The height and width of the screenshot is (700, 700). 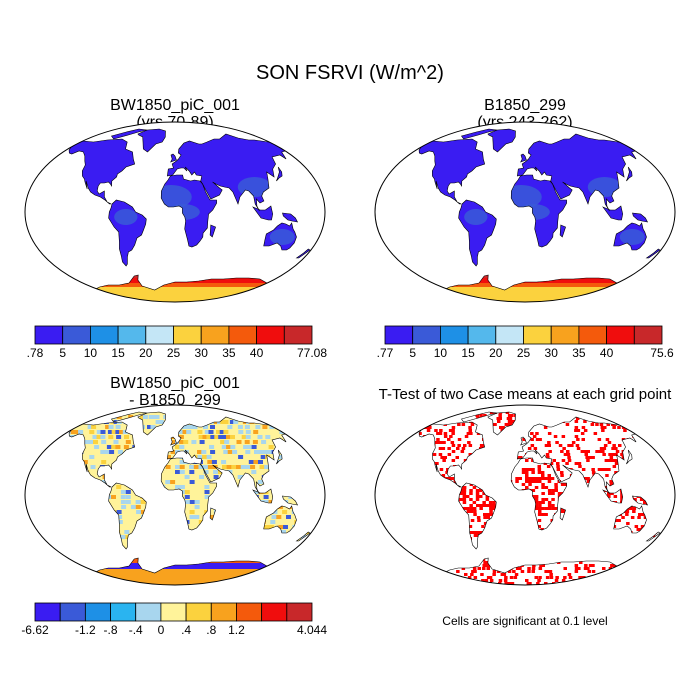 I want to click on shade-patch, so click(x=126, y=217).